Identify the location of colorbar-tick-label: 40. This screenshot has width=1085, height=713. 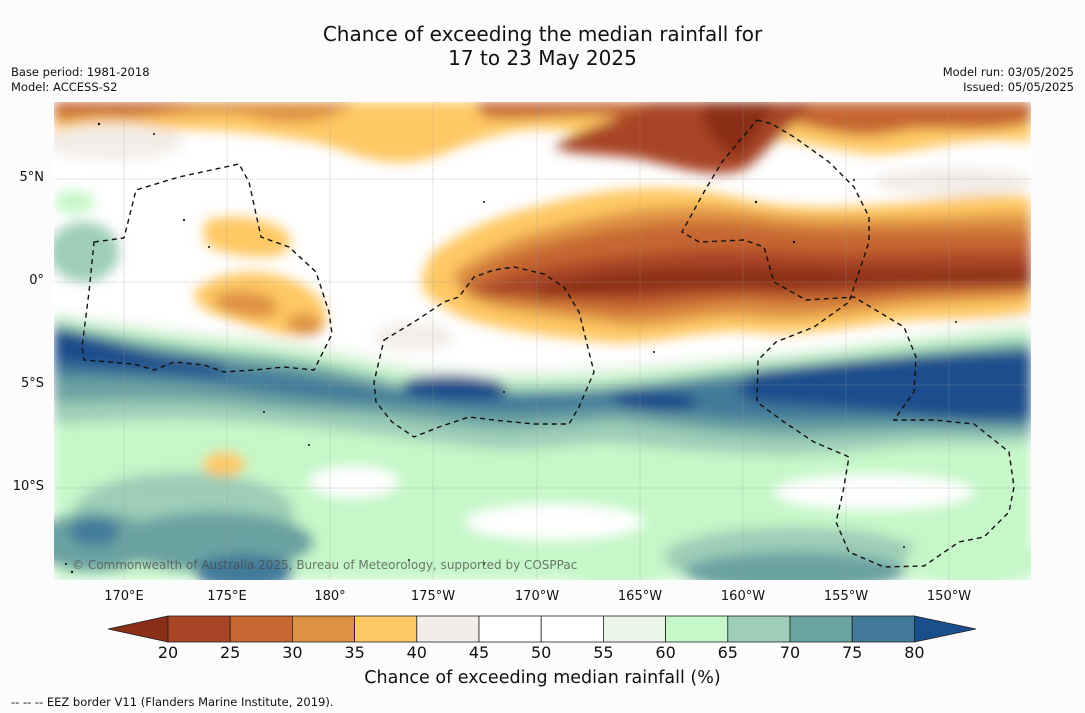
(416, 652).